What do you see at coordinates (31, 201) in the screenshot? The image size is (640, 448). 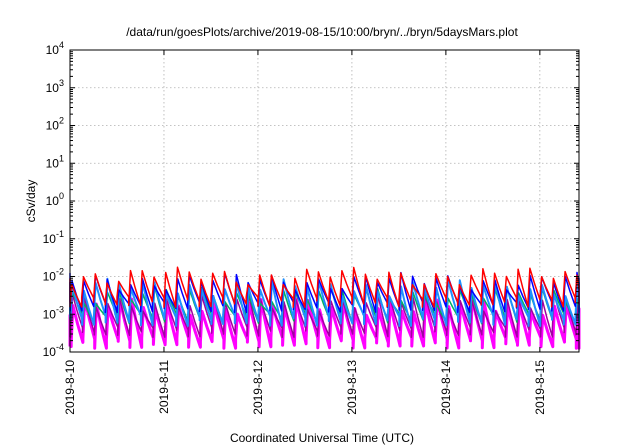 I see `y-axis-label: cSv/day` at bounding box center [31, 201].